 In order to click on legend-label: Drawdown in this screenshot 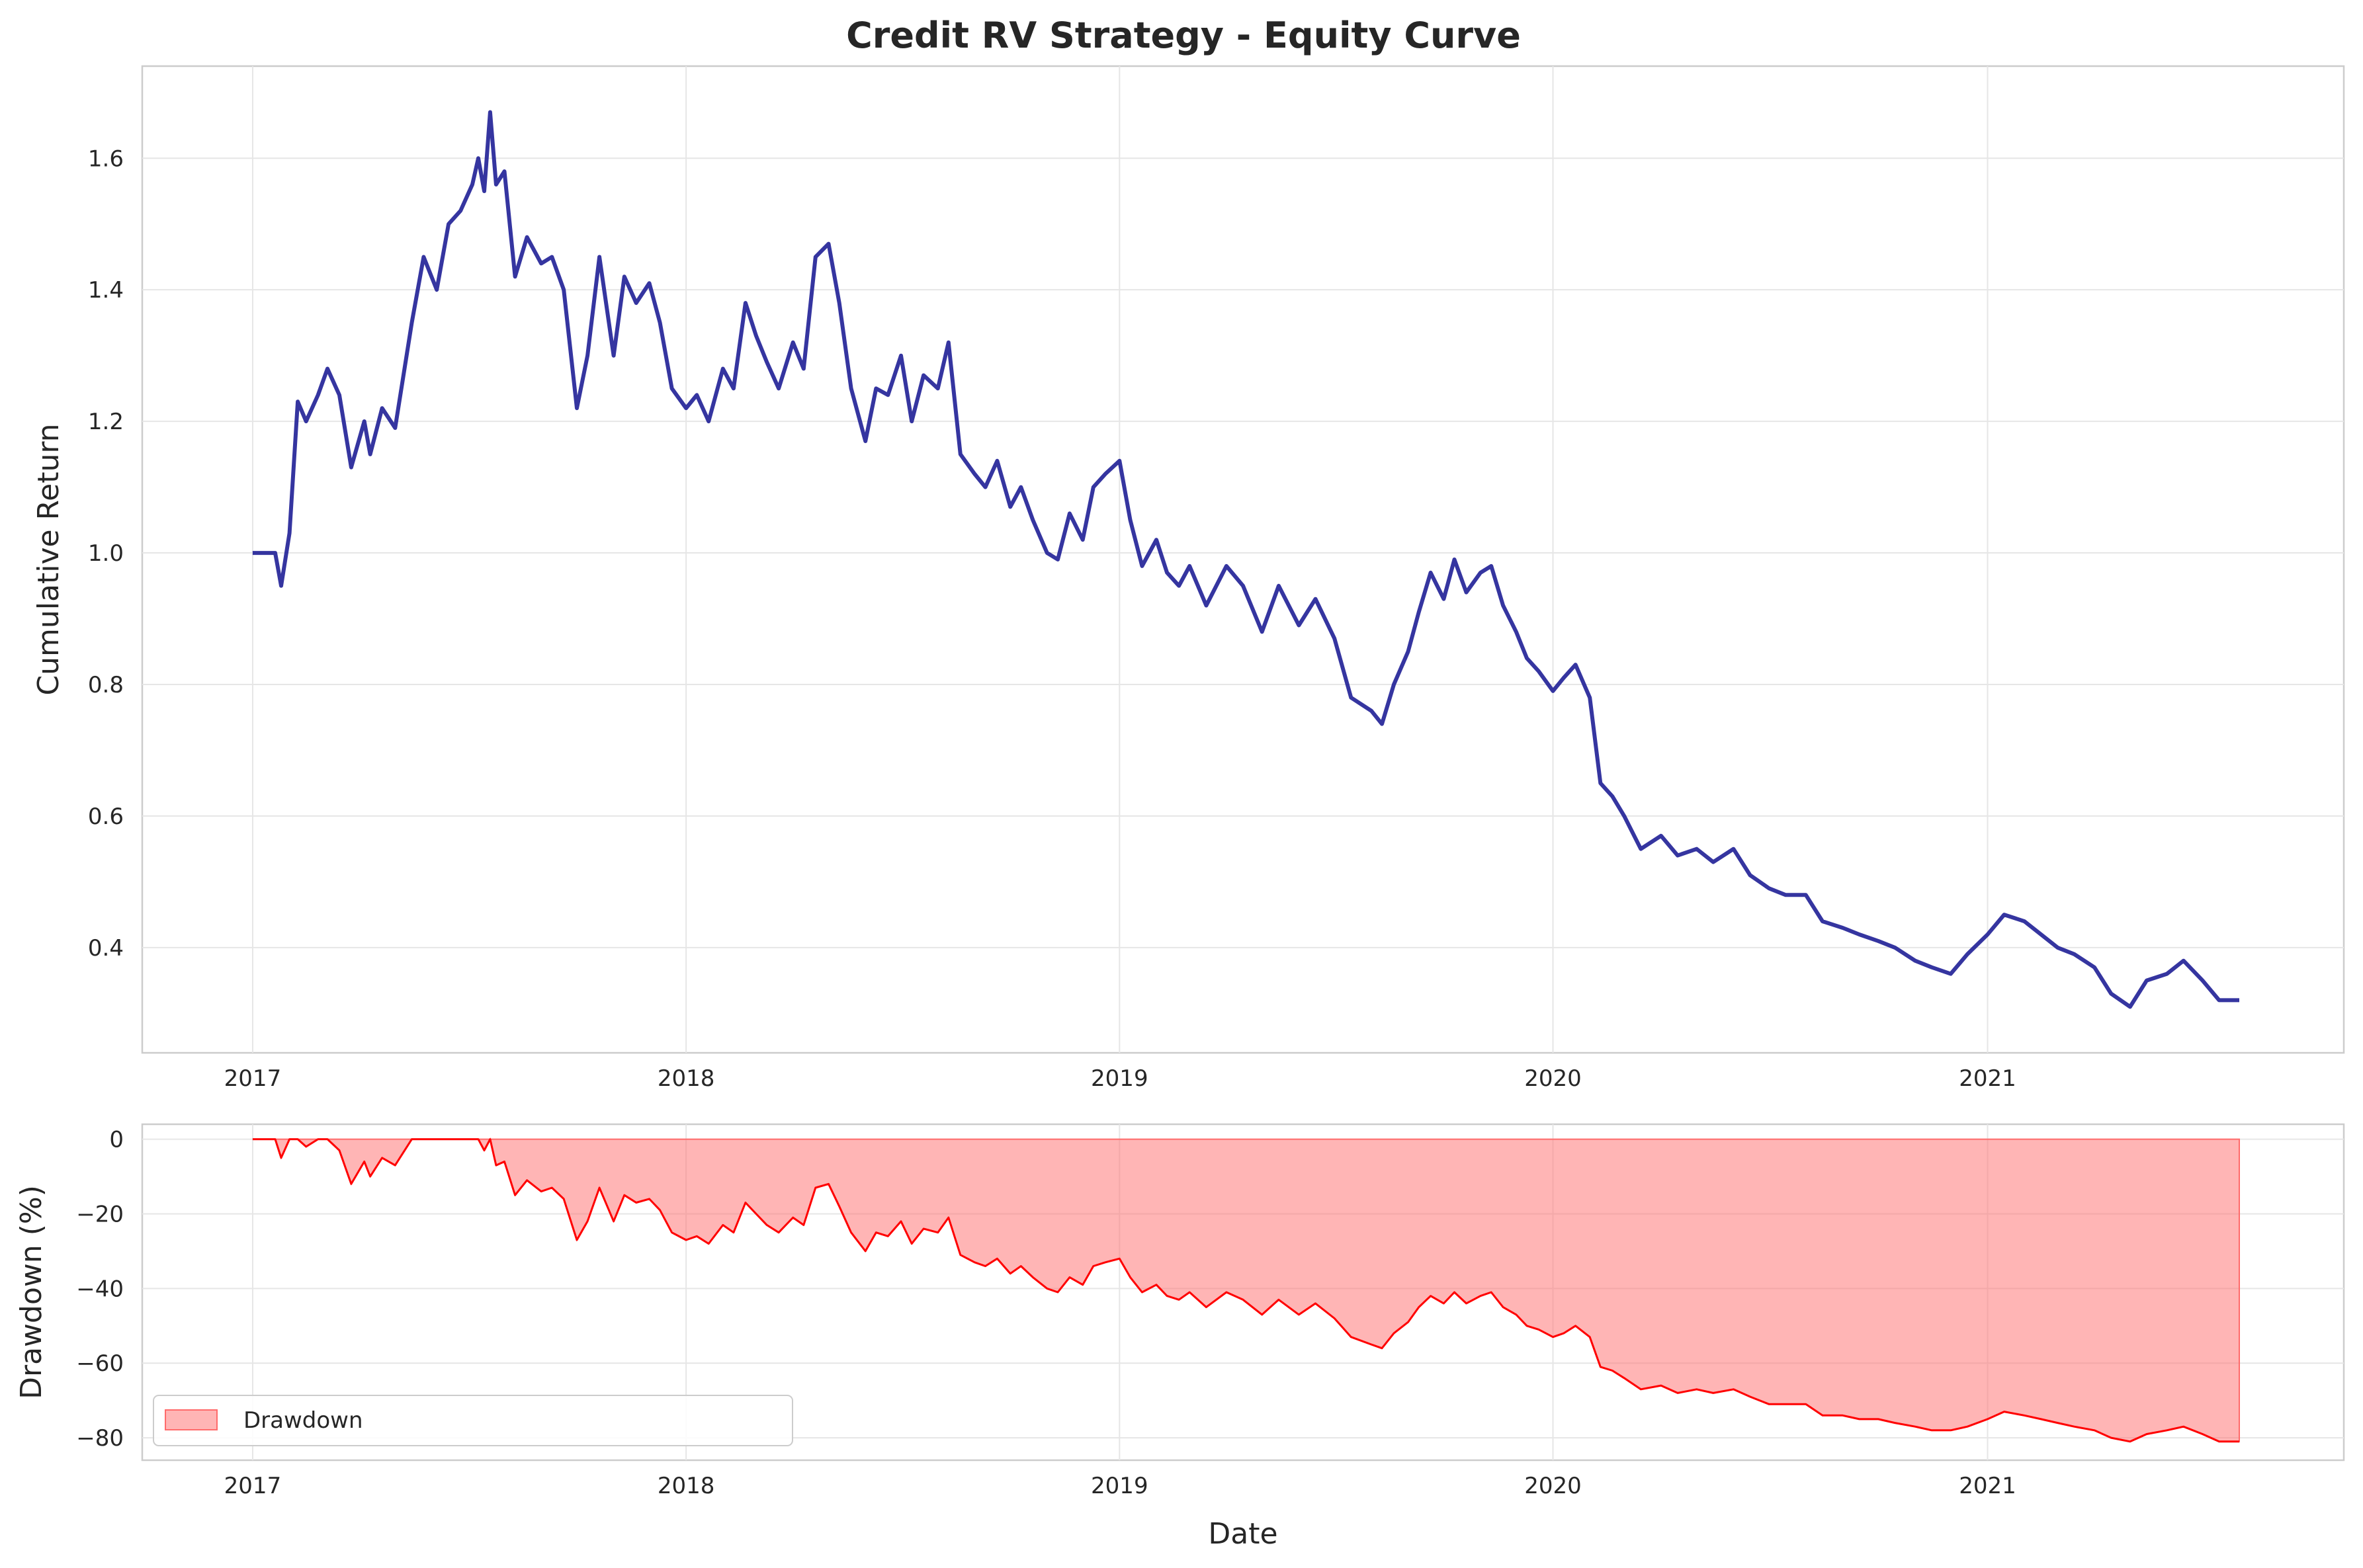, I will do `click(303, 1420)`.